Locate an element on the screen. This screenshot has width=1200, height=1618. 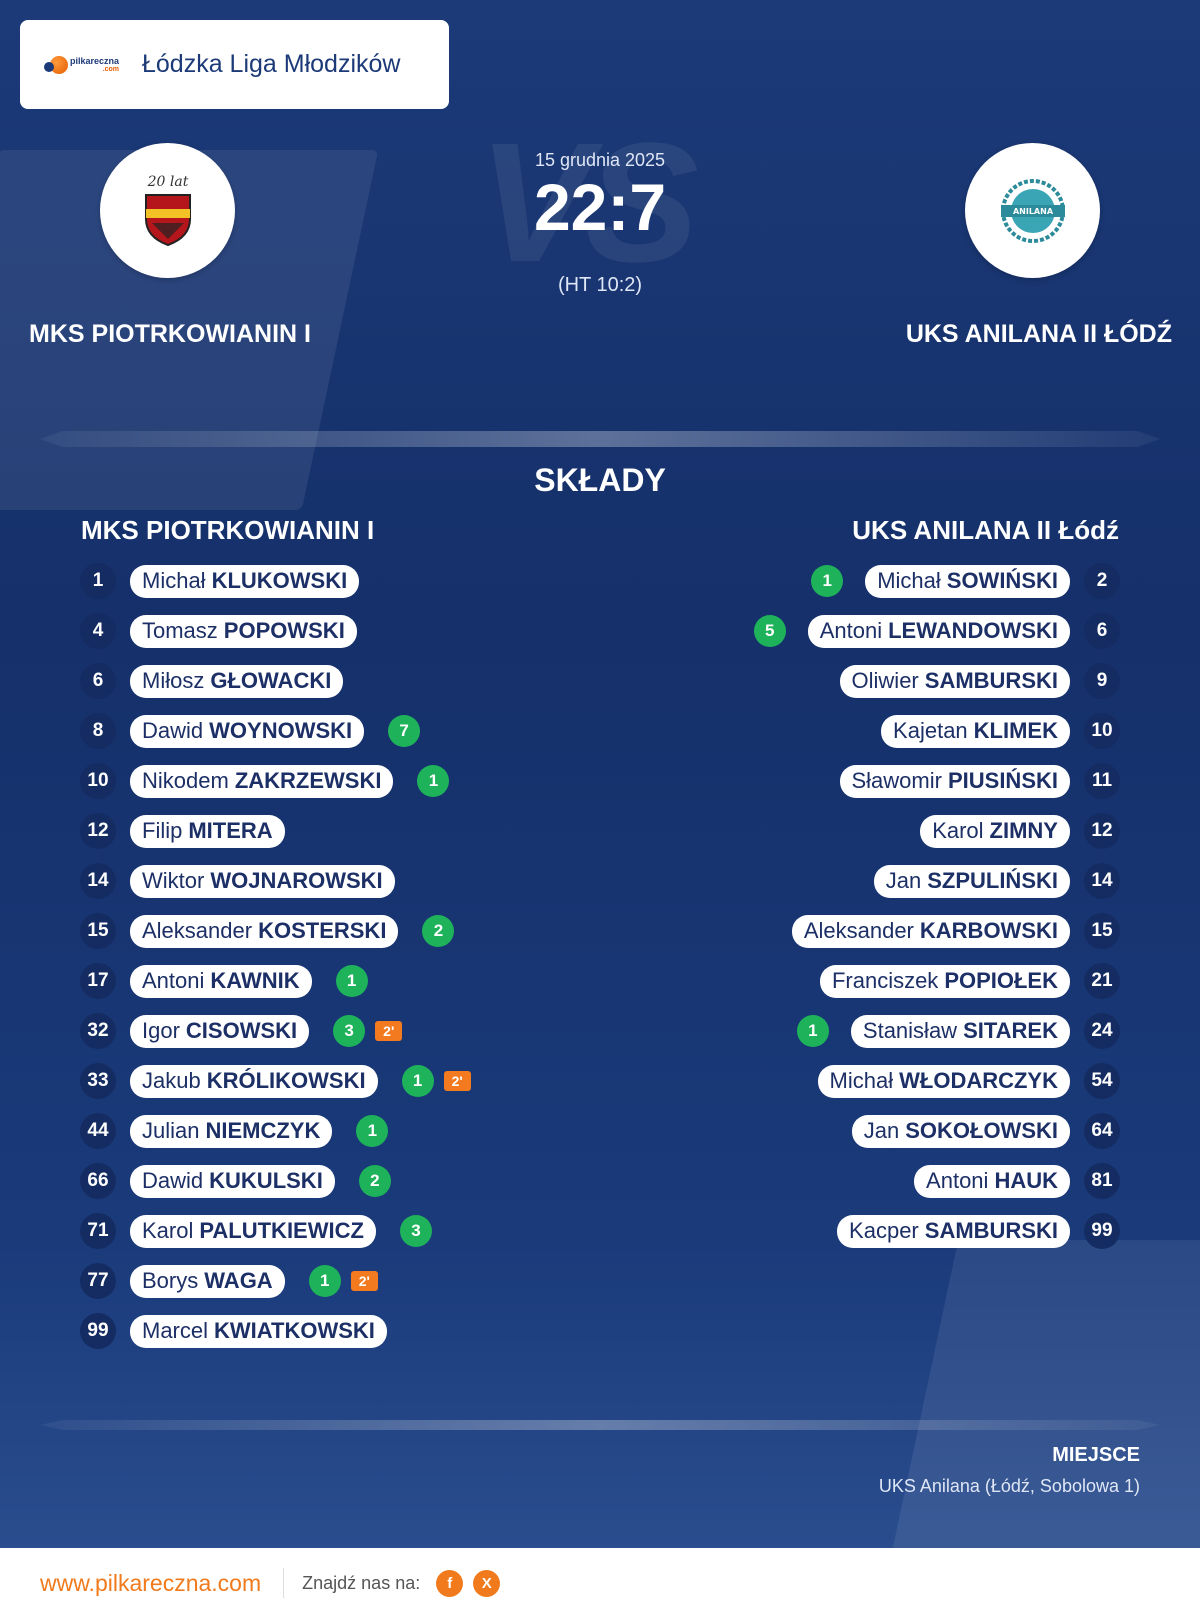
player-name: Nikodem ZAKRZEWSKI is located at coordinates (262, 781).